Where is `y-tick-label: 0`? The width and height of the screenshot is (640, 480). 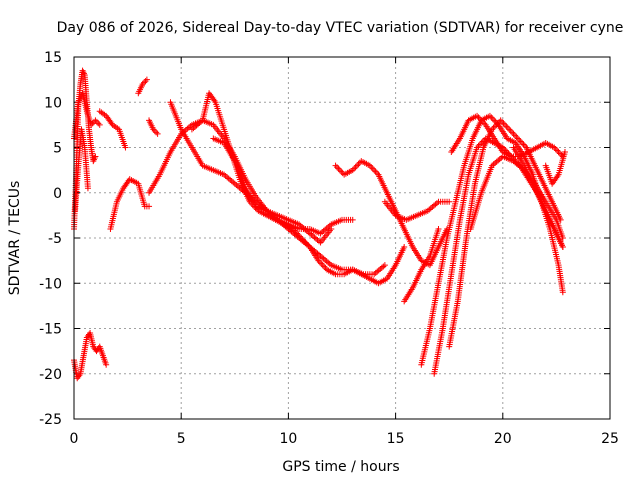 y-tick-label: 0 is located at coordinates (57, 194).